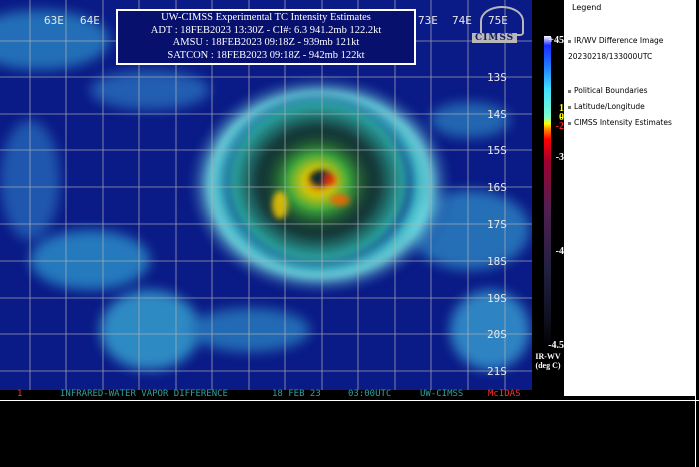  What do you see at coordinates (497, 334) in the screenshot?
I see `latitude-label: 20S` at bounding box center [497, 334].